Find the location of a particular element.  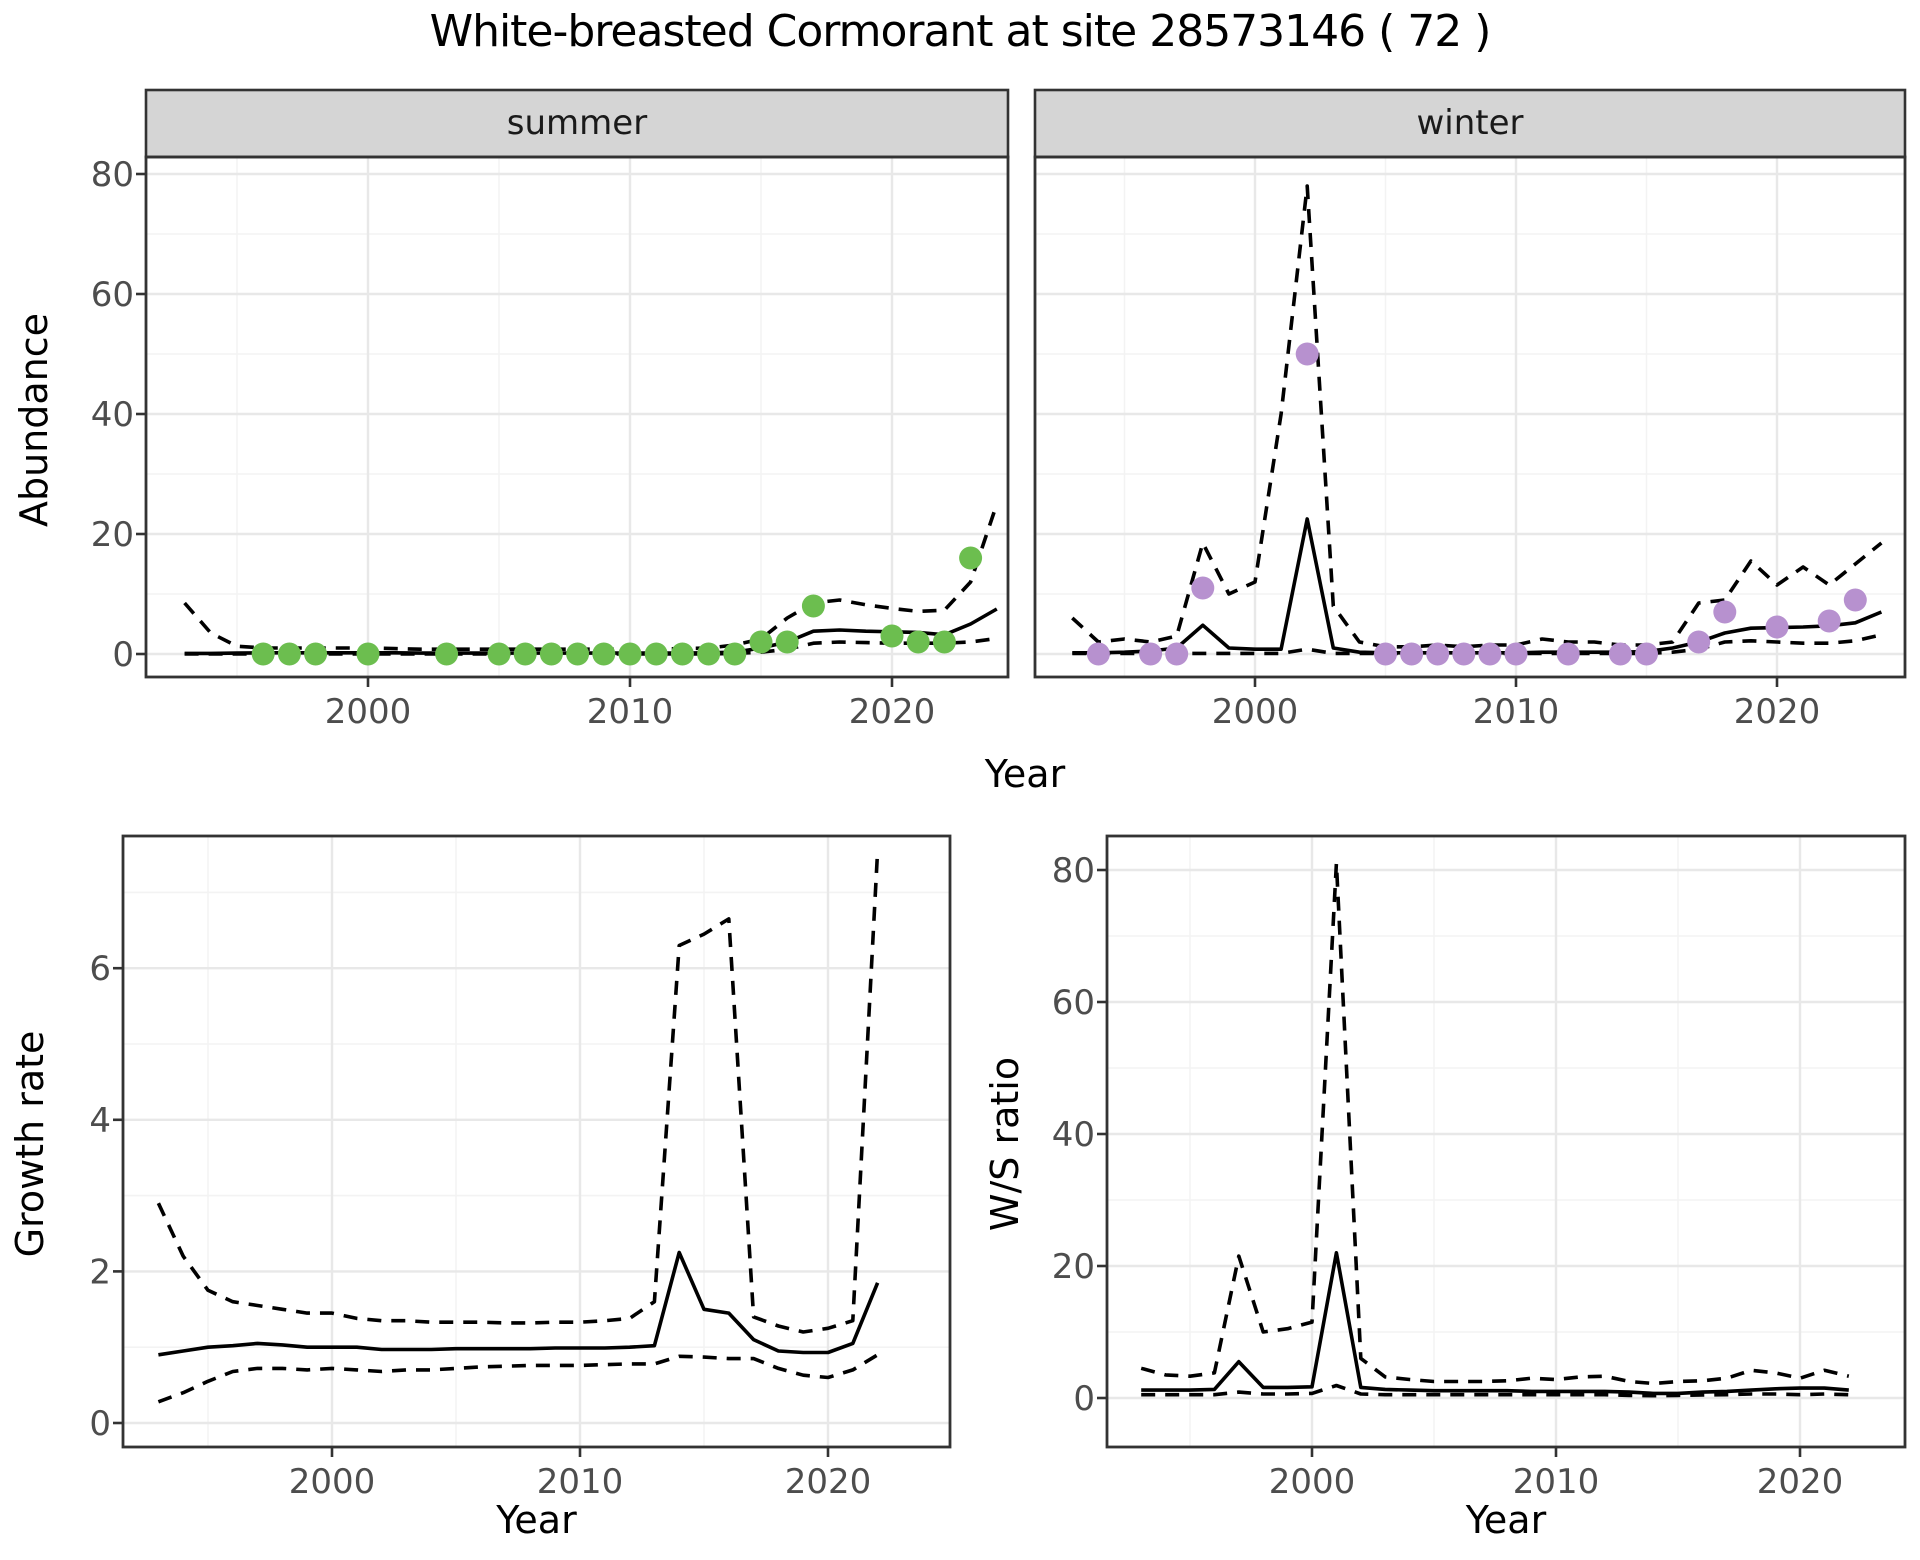

x-axis-title-year-ws: Year is located at coordinates (1506, 1520).